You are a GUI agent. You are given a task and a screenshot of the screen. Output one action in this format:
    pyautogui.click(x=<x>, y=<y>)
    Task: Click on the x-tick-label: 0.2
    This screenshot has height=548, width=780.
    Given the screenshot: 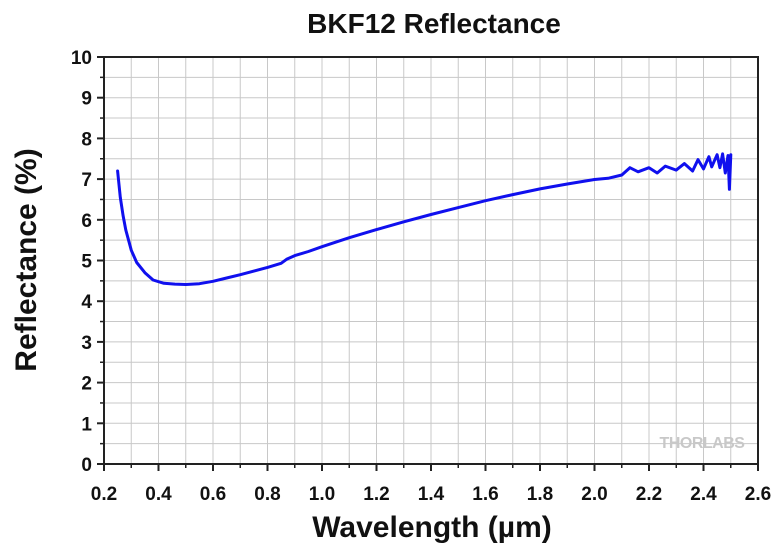 What is the action you would take?
    pyautogui.click(x=104, y=494)
    